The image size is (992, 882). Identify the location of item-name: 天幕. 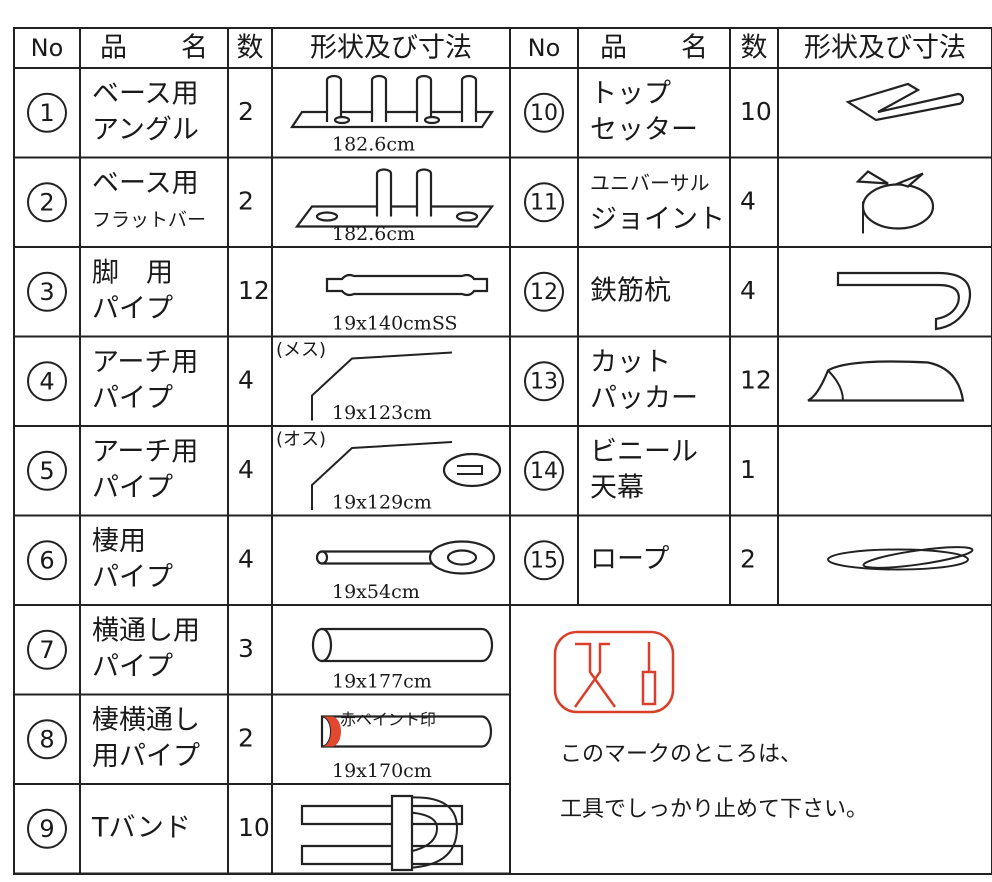
(617, 487).